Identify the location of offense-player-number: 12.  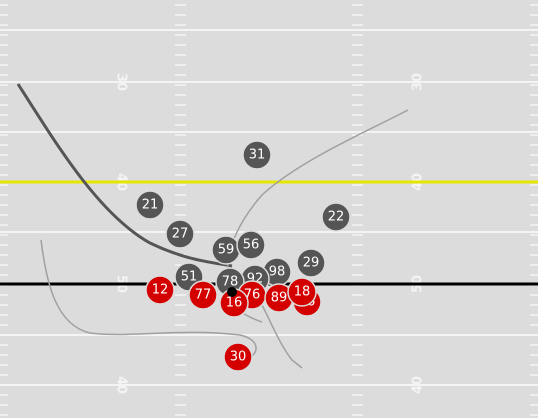
(160, 290).